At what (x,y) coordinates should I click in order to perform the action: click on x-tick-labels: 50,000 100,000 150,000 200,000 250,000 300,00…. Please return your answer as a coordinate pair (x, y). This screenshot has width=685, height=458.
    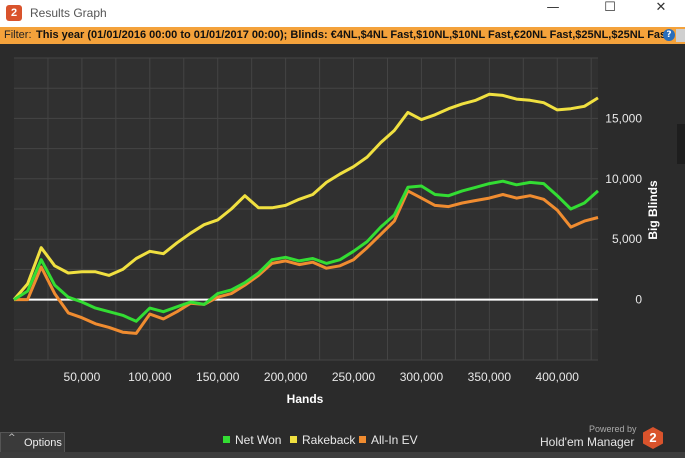
    Looking at the image, I should click on (322, 377).